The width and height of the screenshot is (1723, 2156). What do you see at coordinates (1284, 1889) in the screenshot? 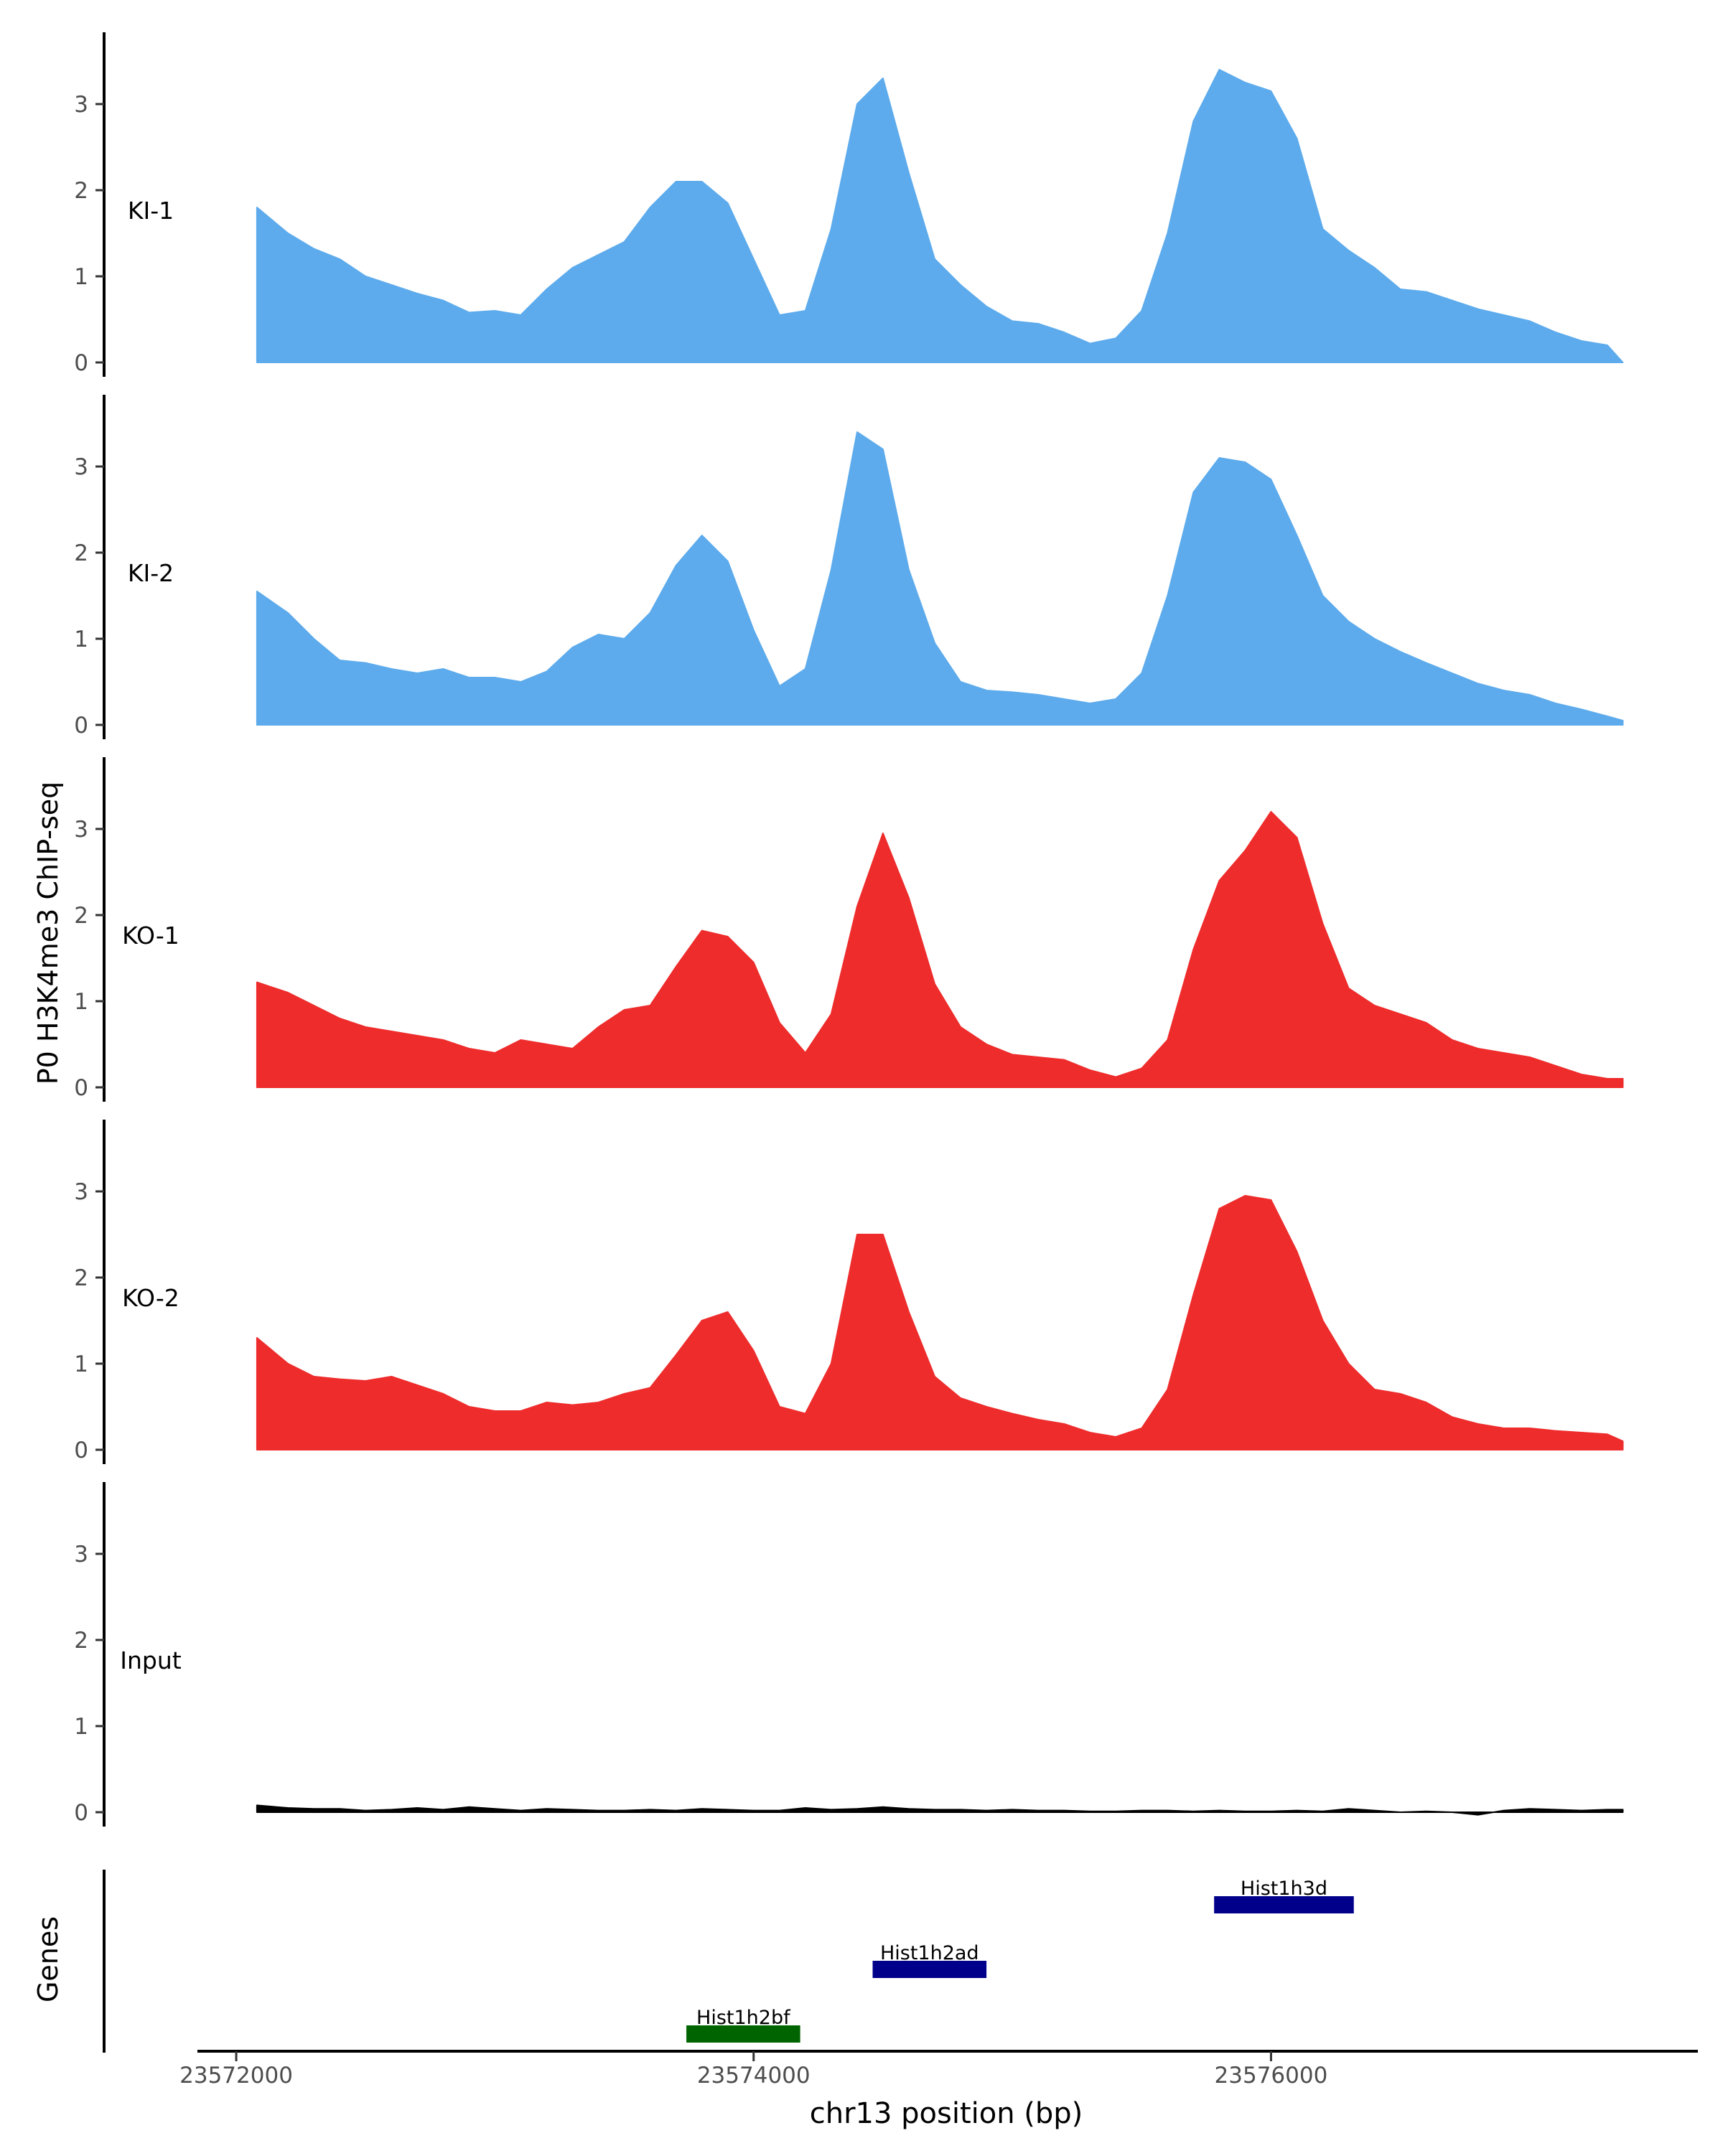
I see `gene-label: Hist1h3d` at bounding box center [1284, 1889].